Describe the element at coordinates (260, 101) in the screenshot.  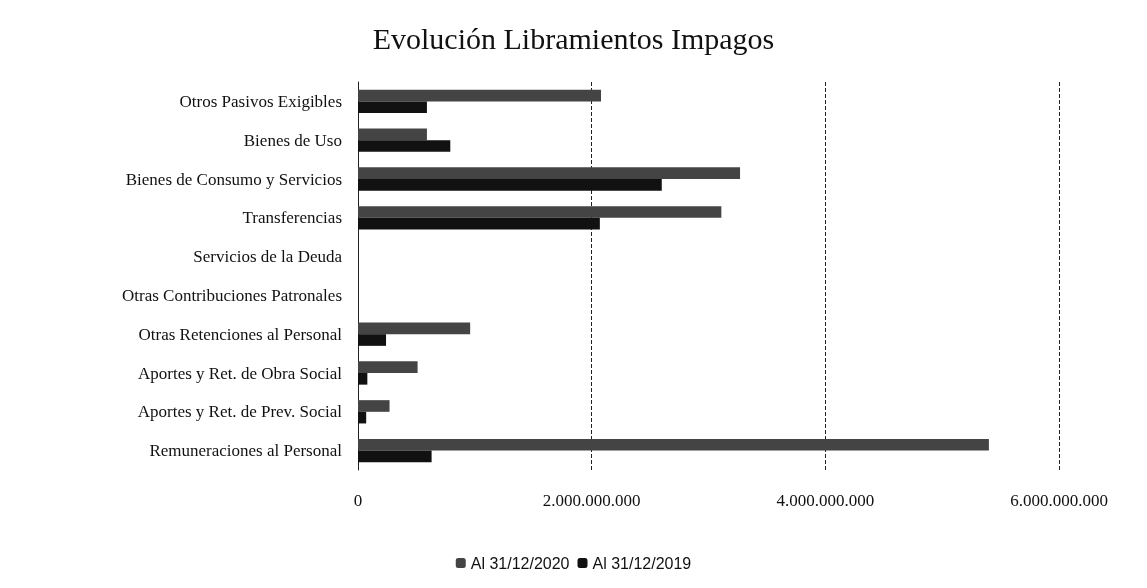
I see `y-tick-label: Otros Pasivos Exigibles` at that location.